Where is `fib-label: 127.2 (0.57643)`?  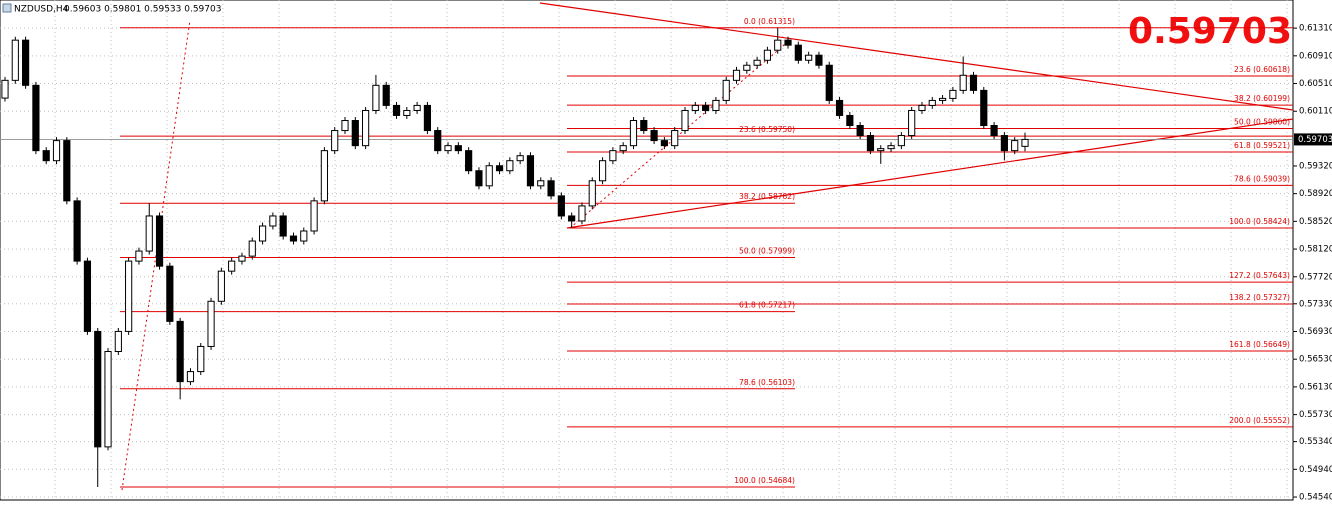
fib-label: 127.2 (0.57643) is located at coordinates (1259, 275).